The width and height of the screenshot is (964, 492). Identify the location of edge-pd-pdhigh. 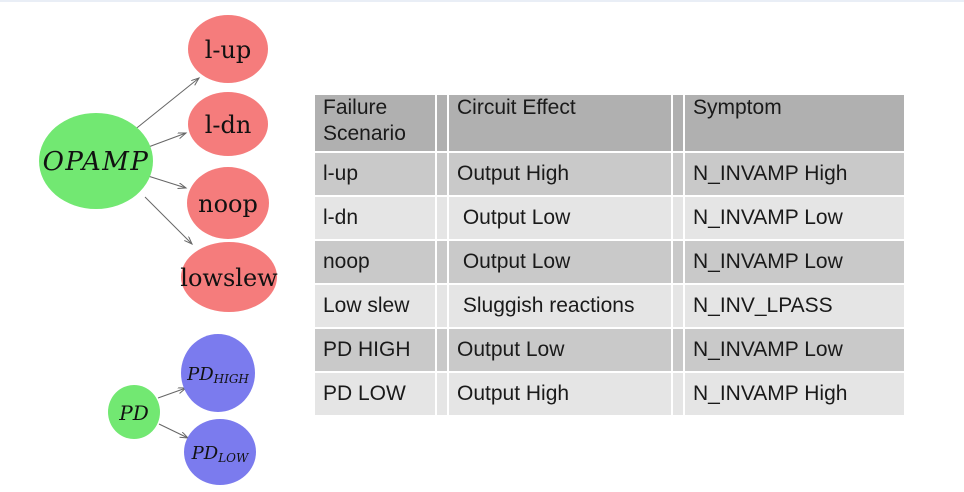
(171, 393).